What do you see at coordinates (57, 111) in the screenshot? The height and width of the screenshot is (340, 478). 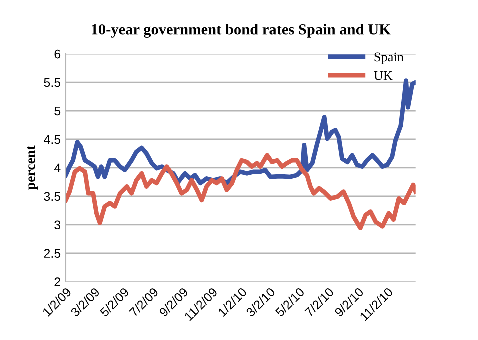 I see `y-tick-label: 5` at bounding box center [57, 111].